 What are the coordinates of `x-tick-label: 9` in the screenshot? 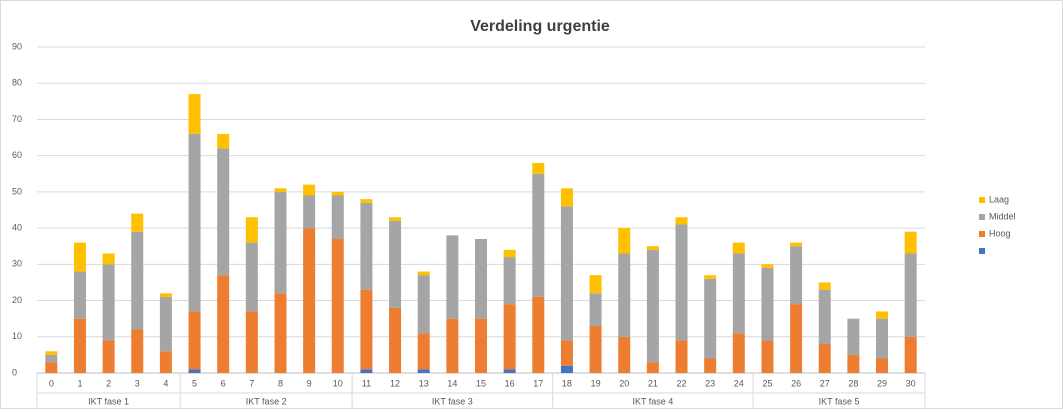 It's located at (309, 383).